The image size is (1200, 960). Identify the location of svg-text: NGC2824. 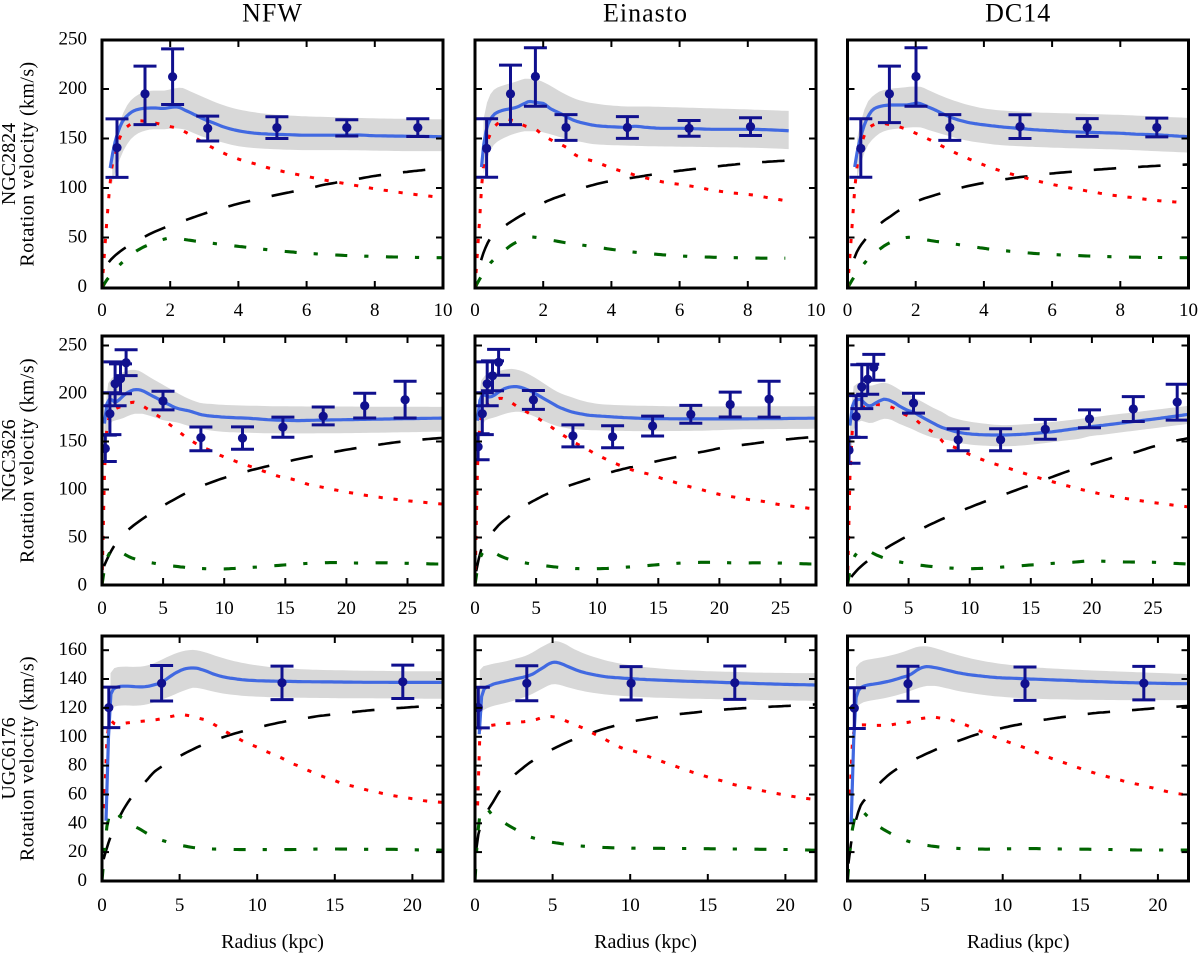
(10, 164).